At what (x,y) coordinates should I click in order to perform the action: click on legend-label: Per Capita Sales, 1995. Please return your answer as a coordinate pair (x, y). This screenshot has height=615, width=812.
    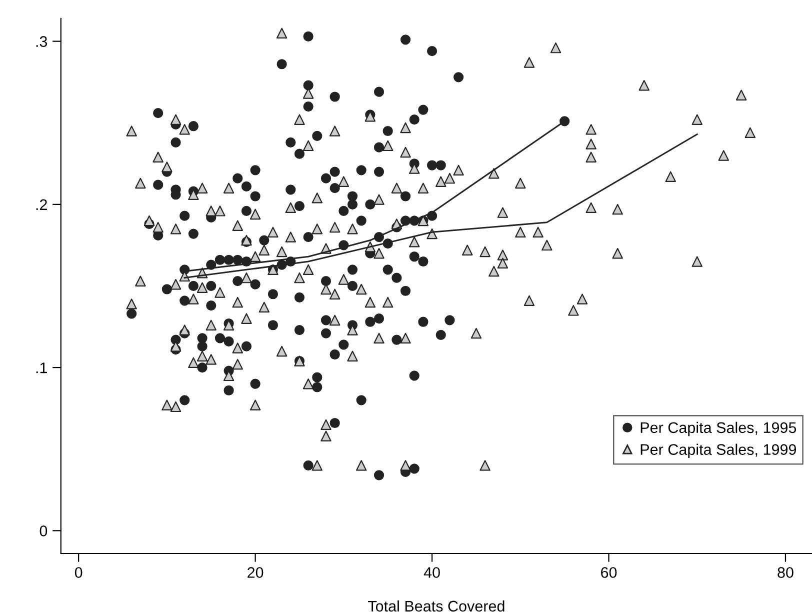
    Looking at the image, I should click on (718, 429).